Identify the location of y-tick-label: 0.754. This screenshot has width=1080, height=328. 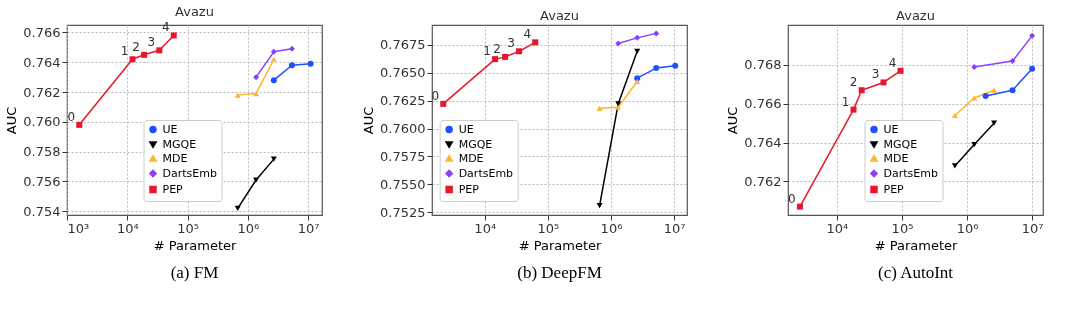
(42, 211).